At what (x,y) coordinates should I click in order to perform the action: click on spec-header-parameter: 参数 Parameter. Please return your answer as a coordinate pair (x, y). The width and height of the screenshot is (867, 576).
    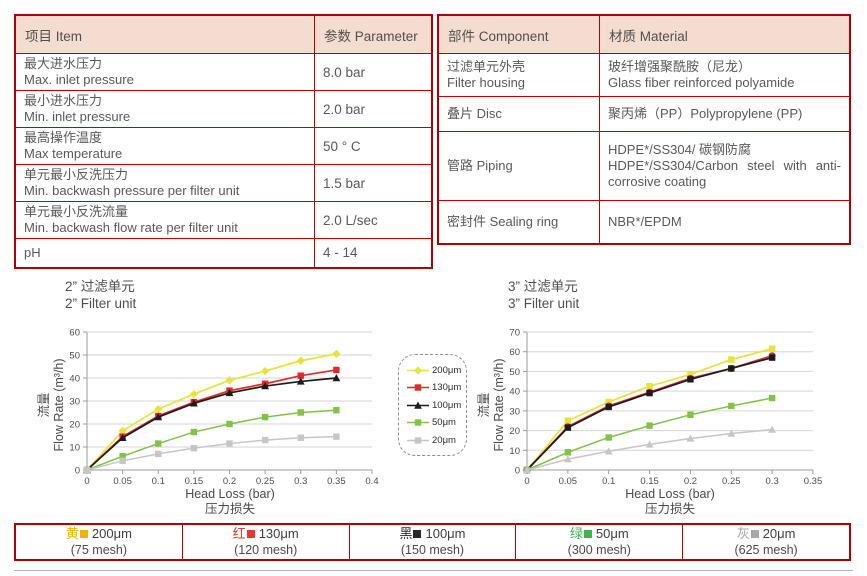
    Looking at the image, I should click on (373, 34).